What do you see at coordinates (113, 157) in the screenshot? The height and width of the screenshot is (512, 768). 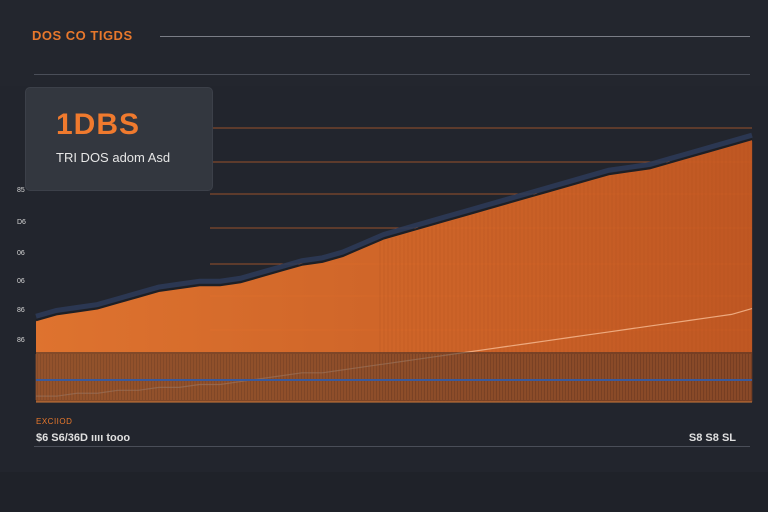 I see `stat-label: TRI DOS adom Asd` at bounding box center [113, 157].